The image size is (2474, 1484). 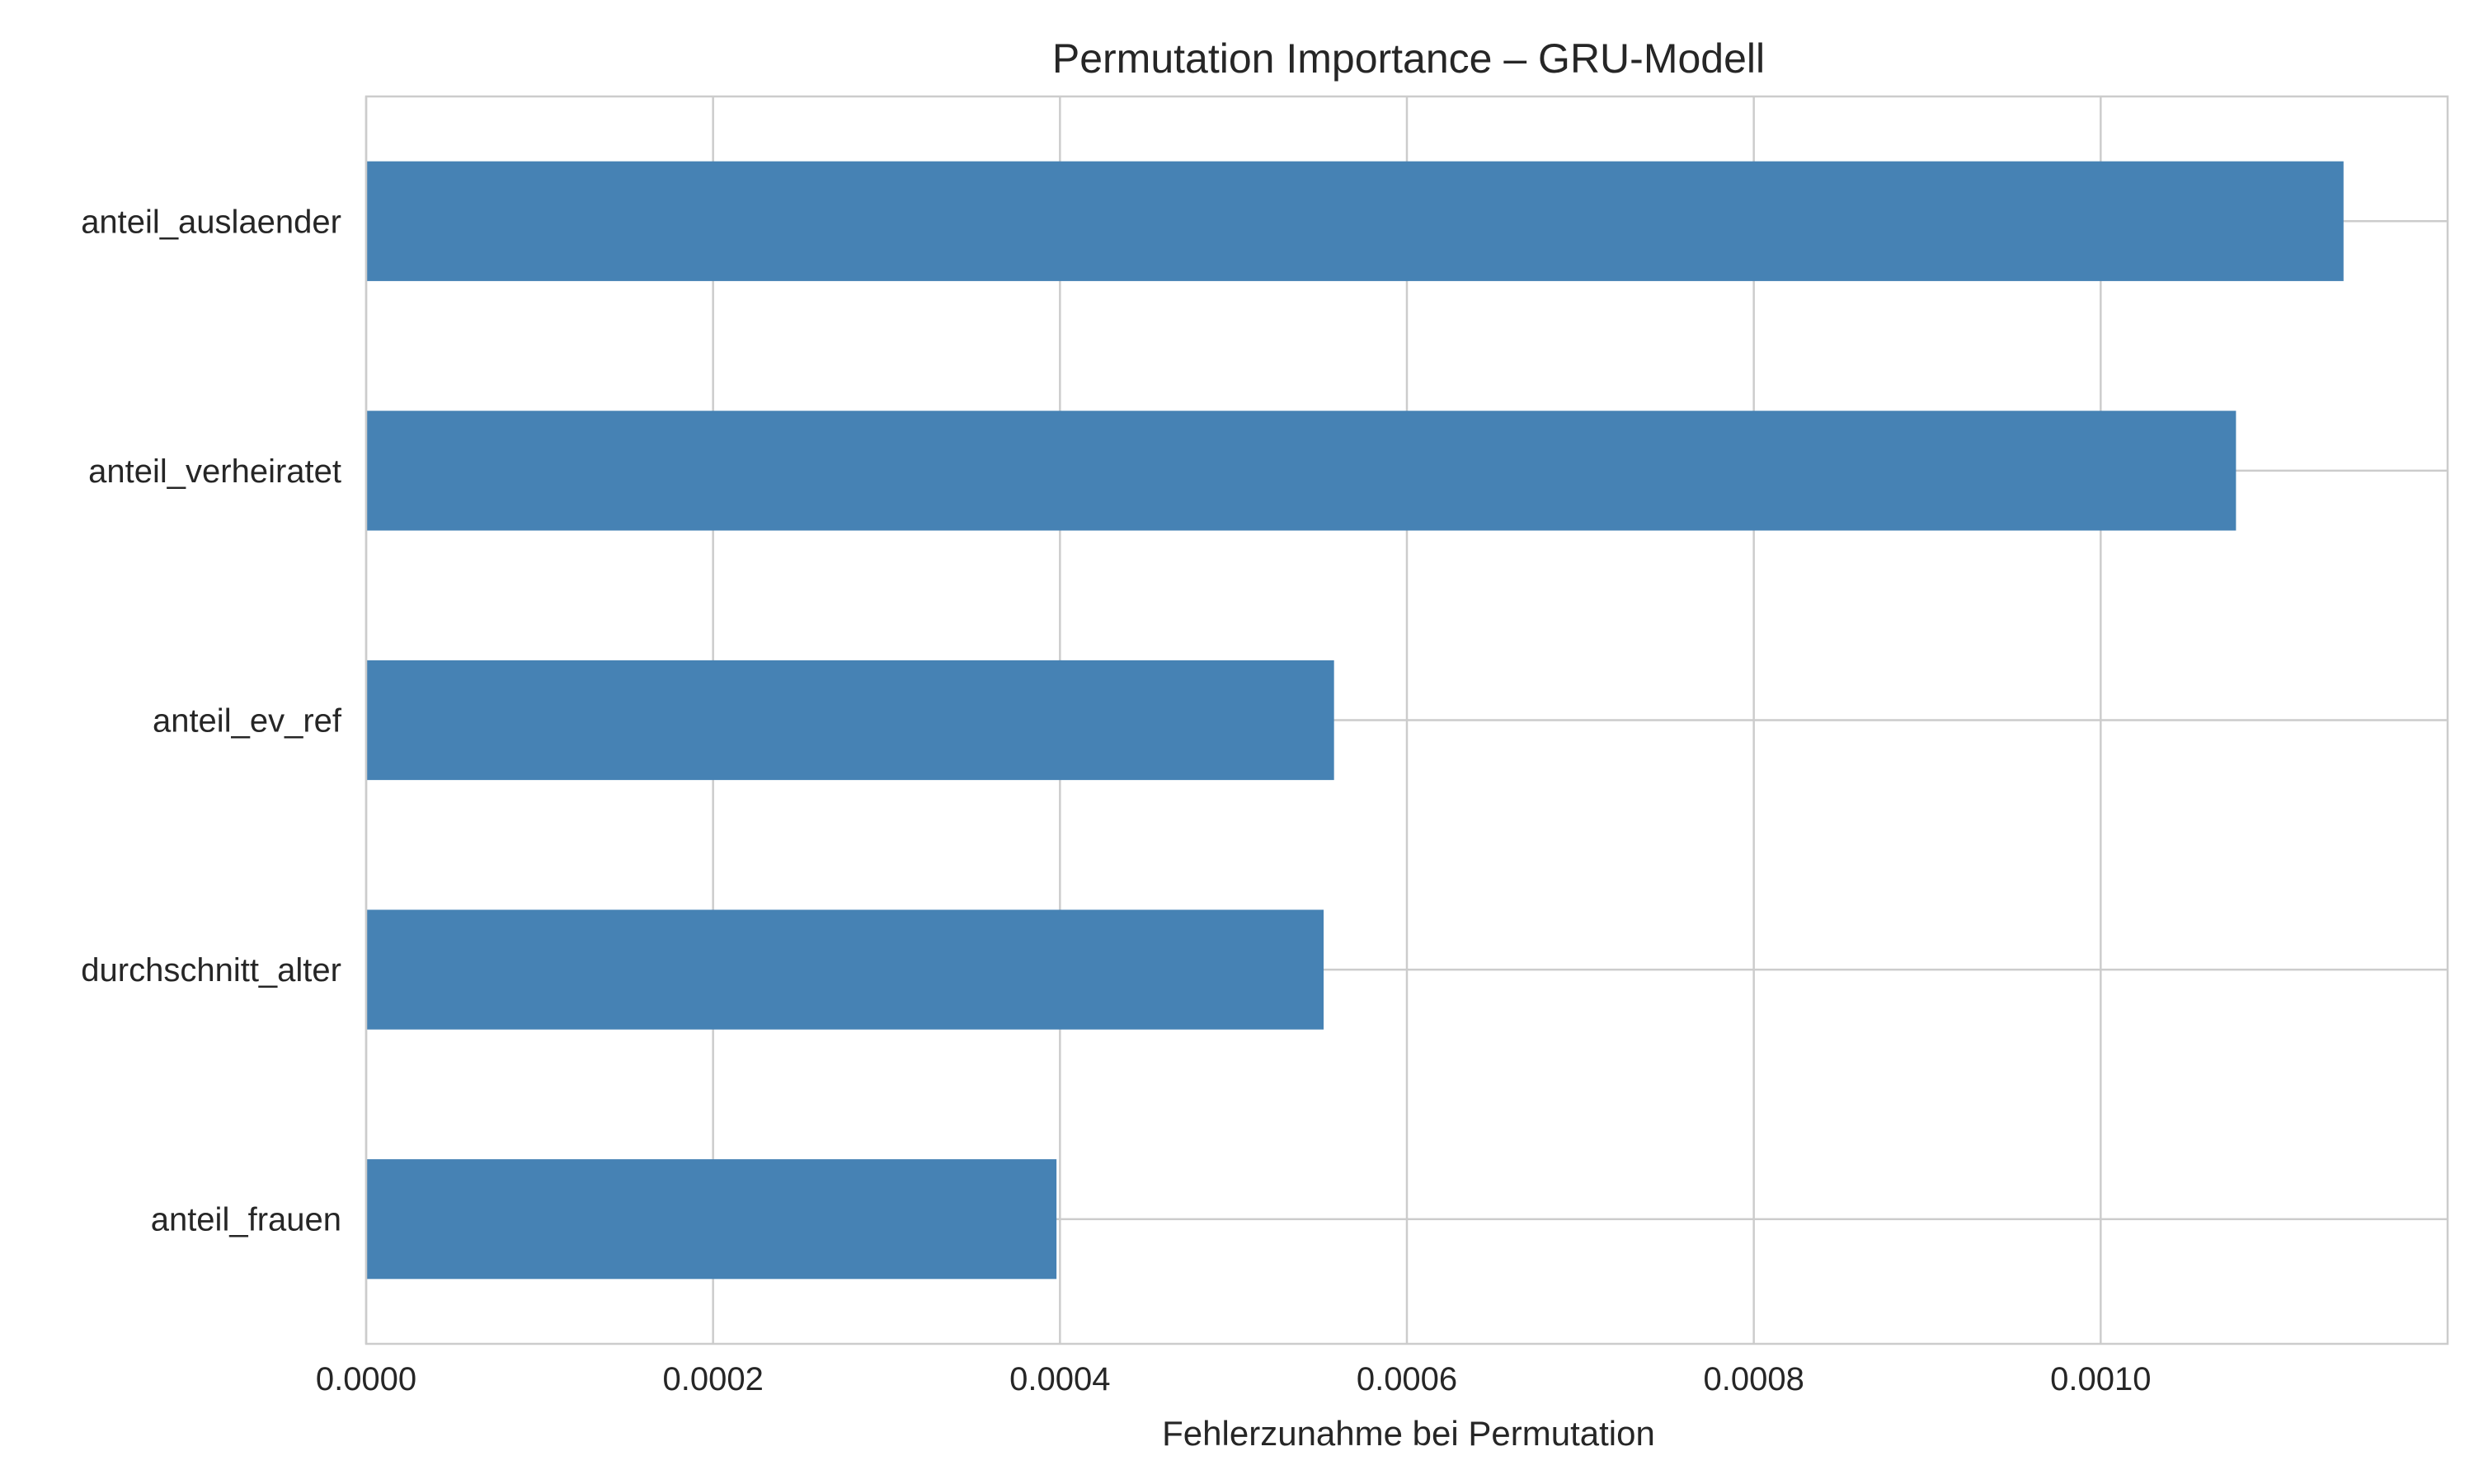 What do you see at coordinates (711, 1219) in the screenshot?
I see `bar-anteil-frauen` at bounding box center [711, 1219].